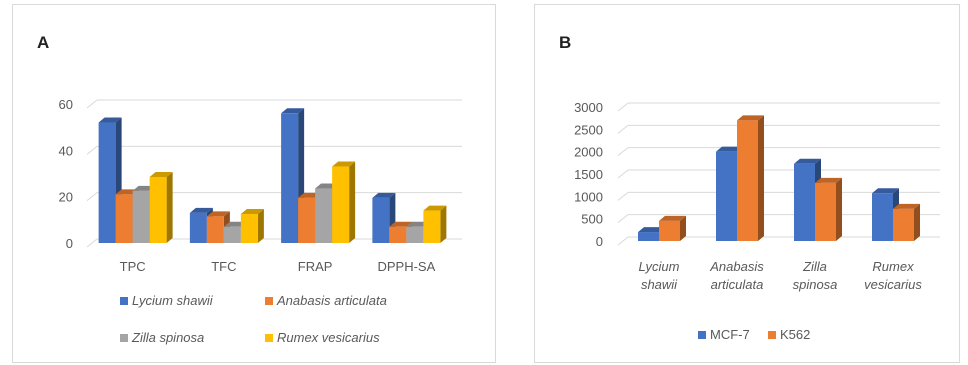  What do you see at coordinates (588, 107) in the screenshot?
I see `y-tick-label-b: 3000` at bounding box center [588, 107].